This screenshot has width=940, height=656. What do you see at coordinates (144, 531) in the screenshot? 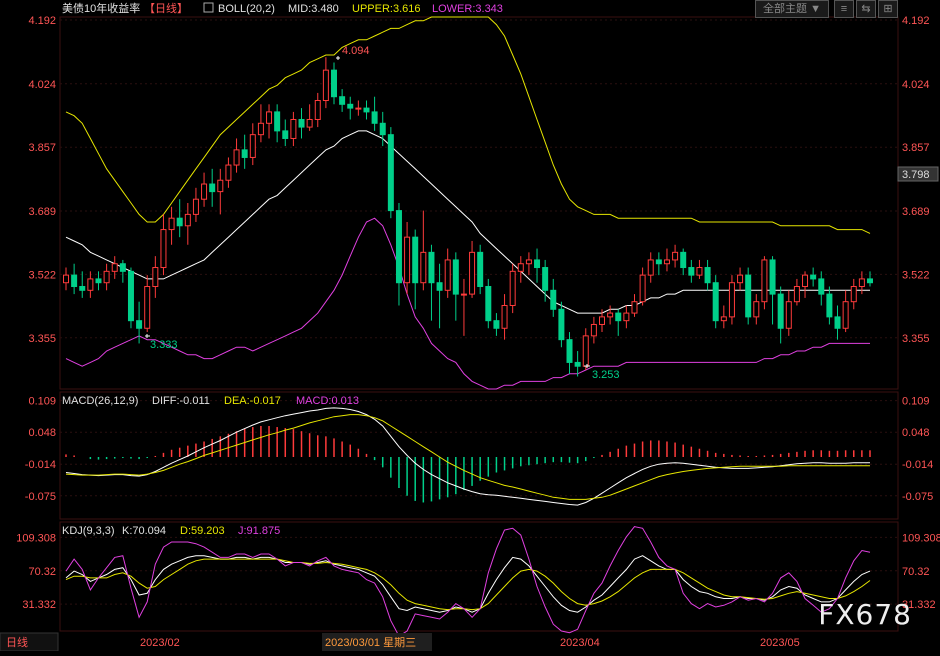
I see `svg-text: K:70.094` at bounding box center [144, 531].